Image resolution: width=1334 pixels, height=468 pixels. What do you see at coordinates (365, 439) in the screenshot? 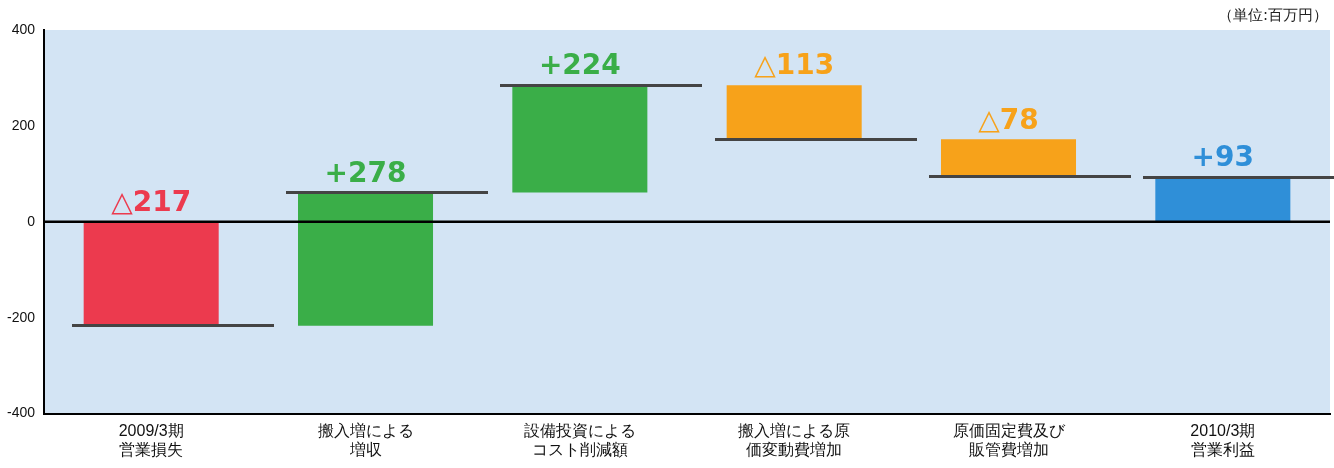
I see `x-tick-label: 搬入増による増収` at bounding box center [365, 439].